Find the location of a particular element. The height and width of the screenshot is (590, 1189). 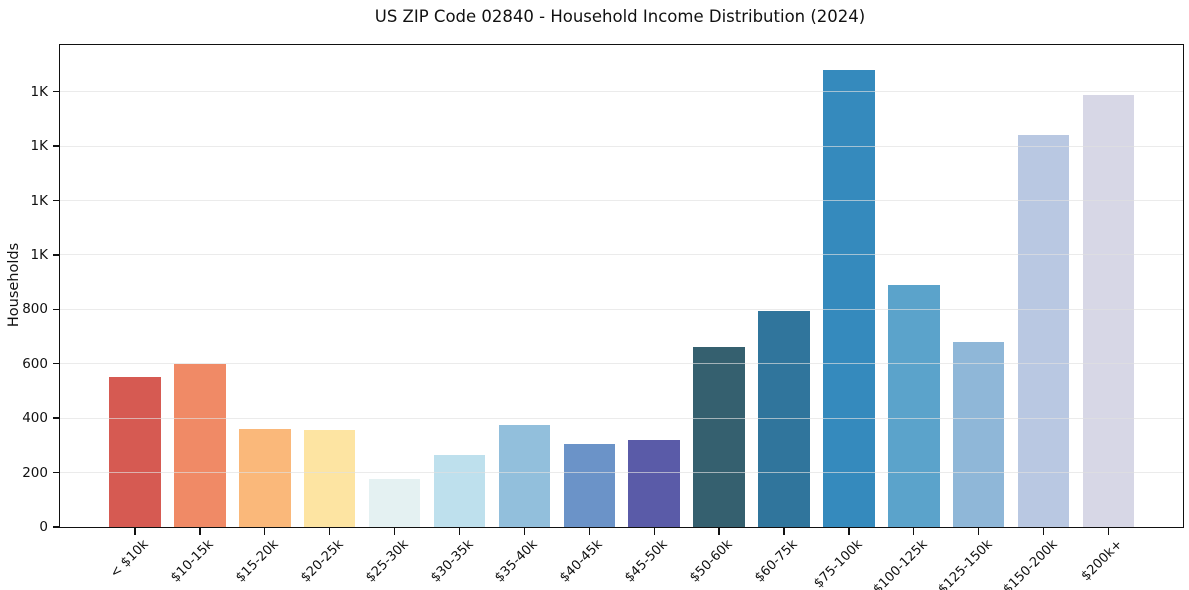

x-tick-label: $25-30k is located at coordinates (387, 561).